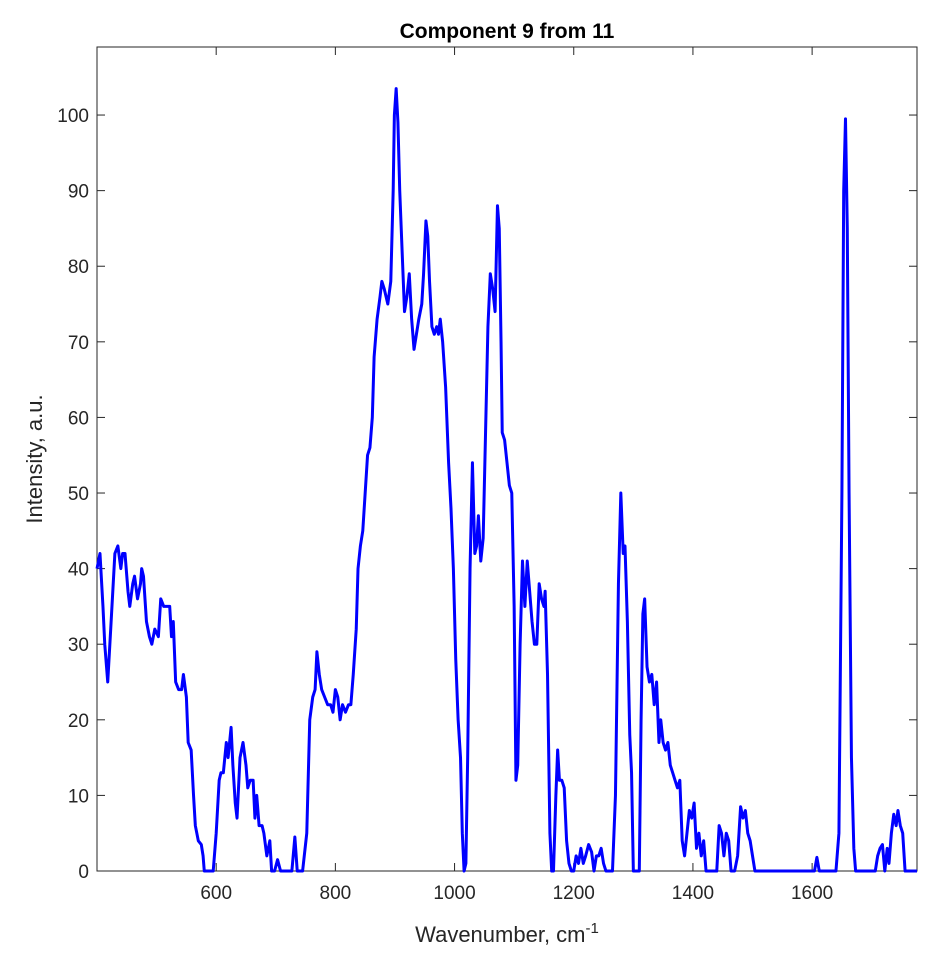 The image size is (939, 969). What do you see at coordinates (34, 458) in the screenshot?
I see `y-axis-label: Intensity, a.u.` at bounding box center [34, 458].